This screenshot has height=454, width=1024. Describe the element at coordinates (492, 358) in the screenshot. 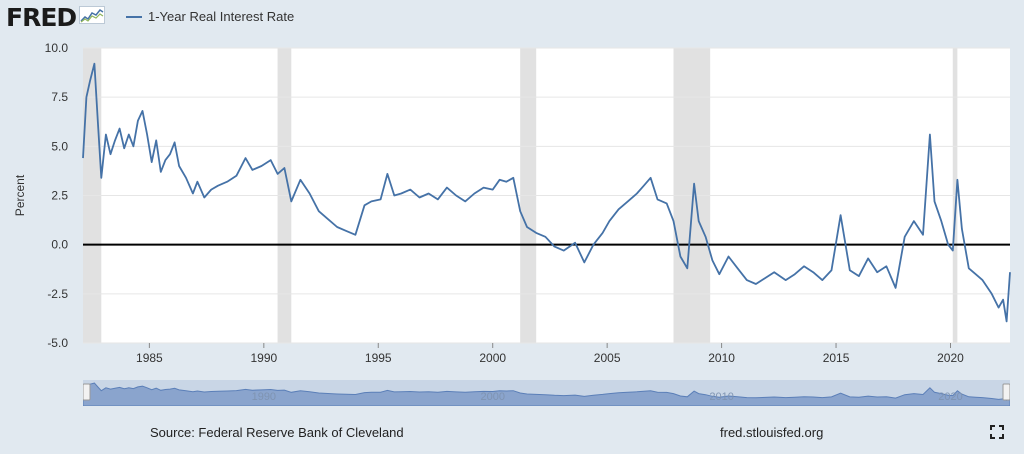

I see `x-tick-label: 2000` at that location.